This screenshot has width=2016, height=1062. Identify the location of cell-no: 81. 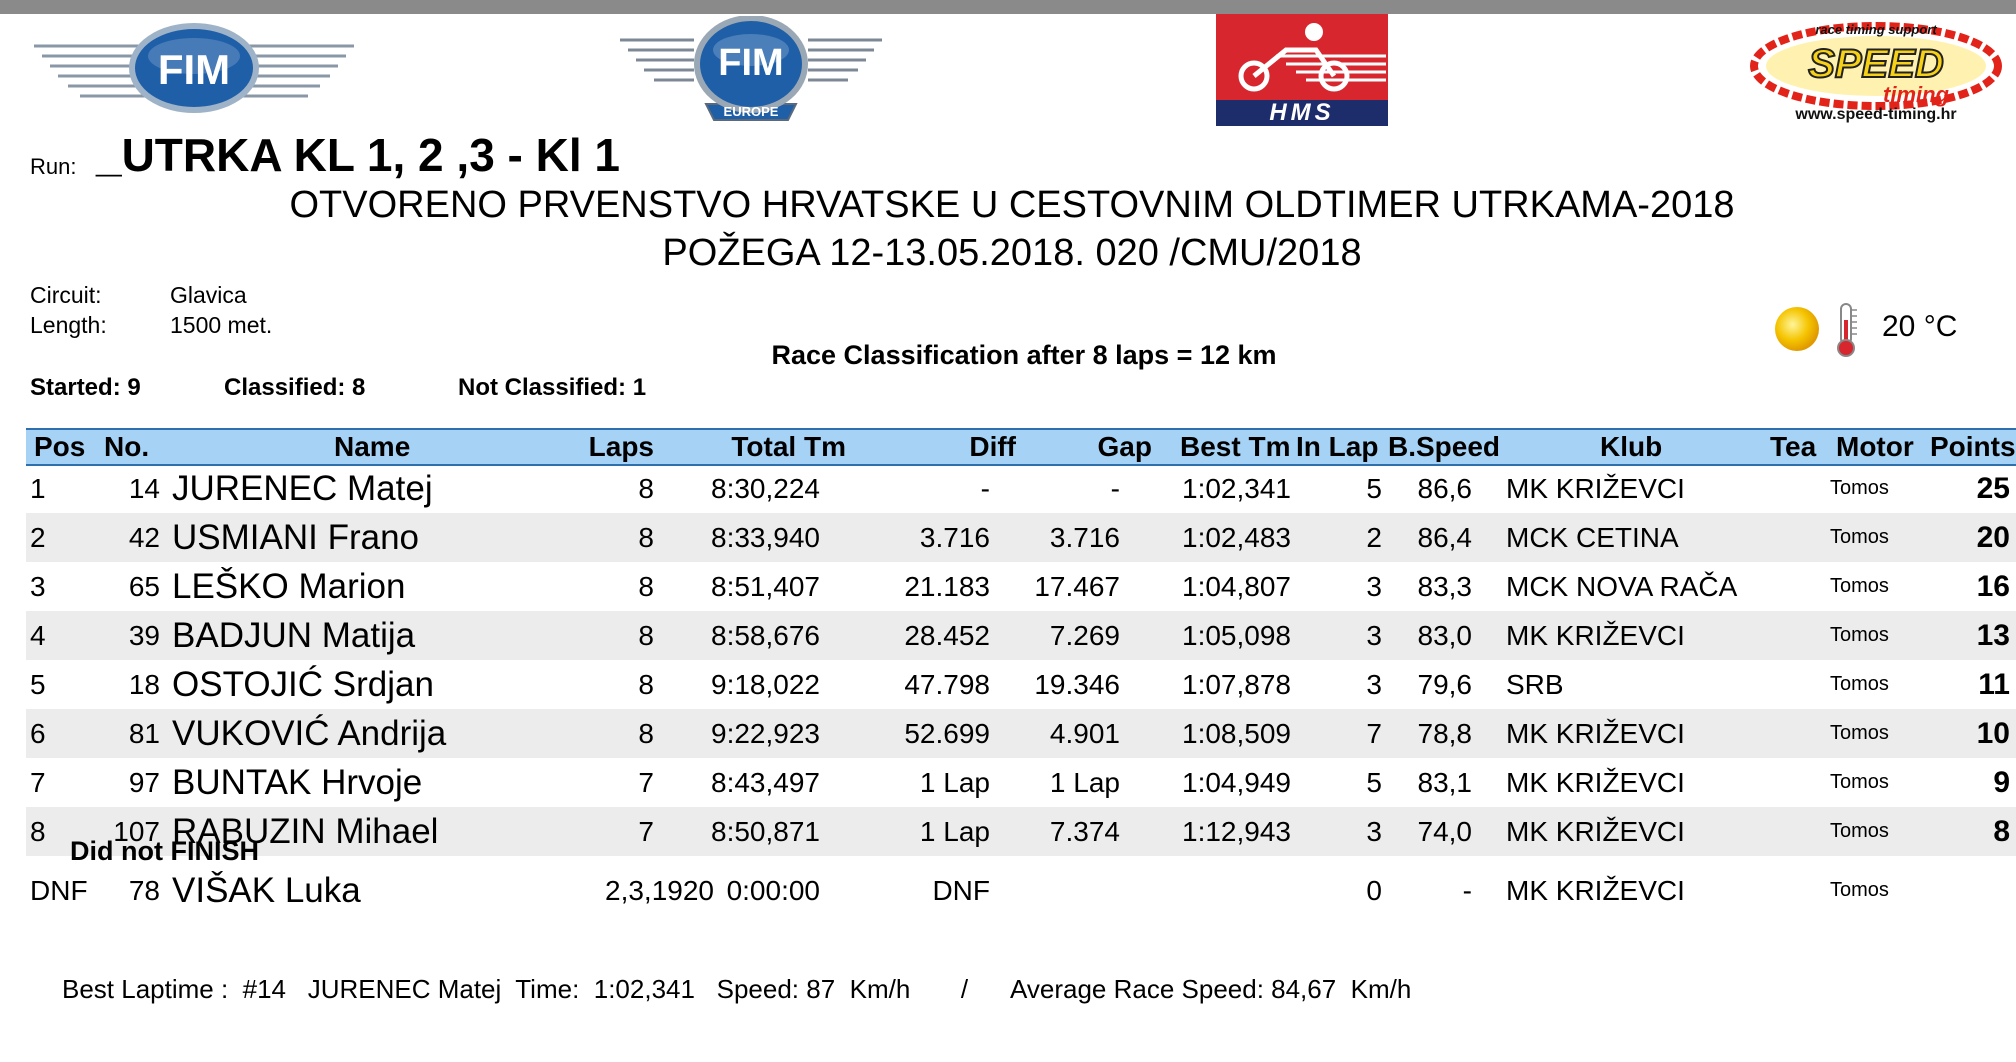
(144, 733).